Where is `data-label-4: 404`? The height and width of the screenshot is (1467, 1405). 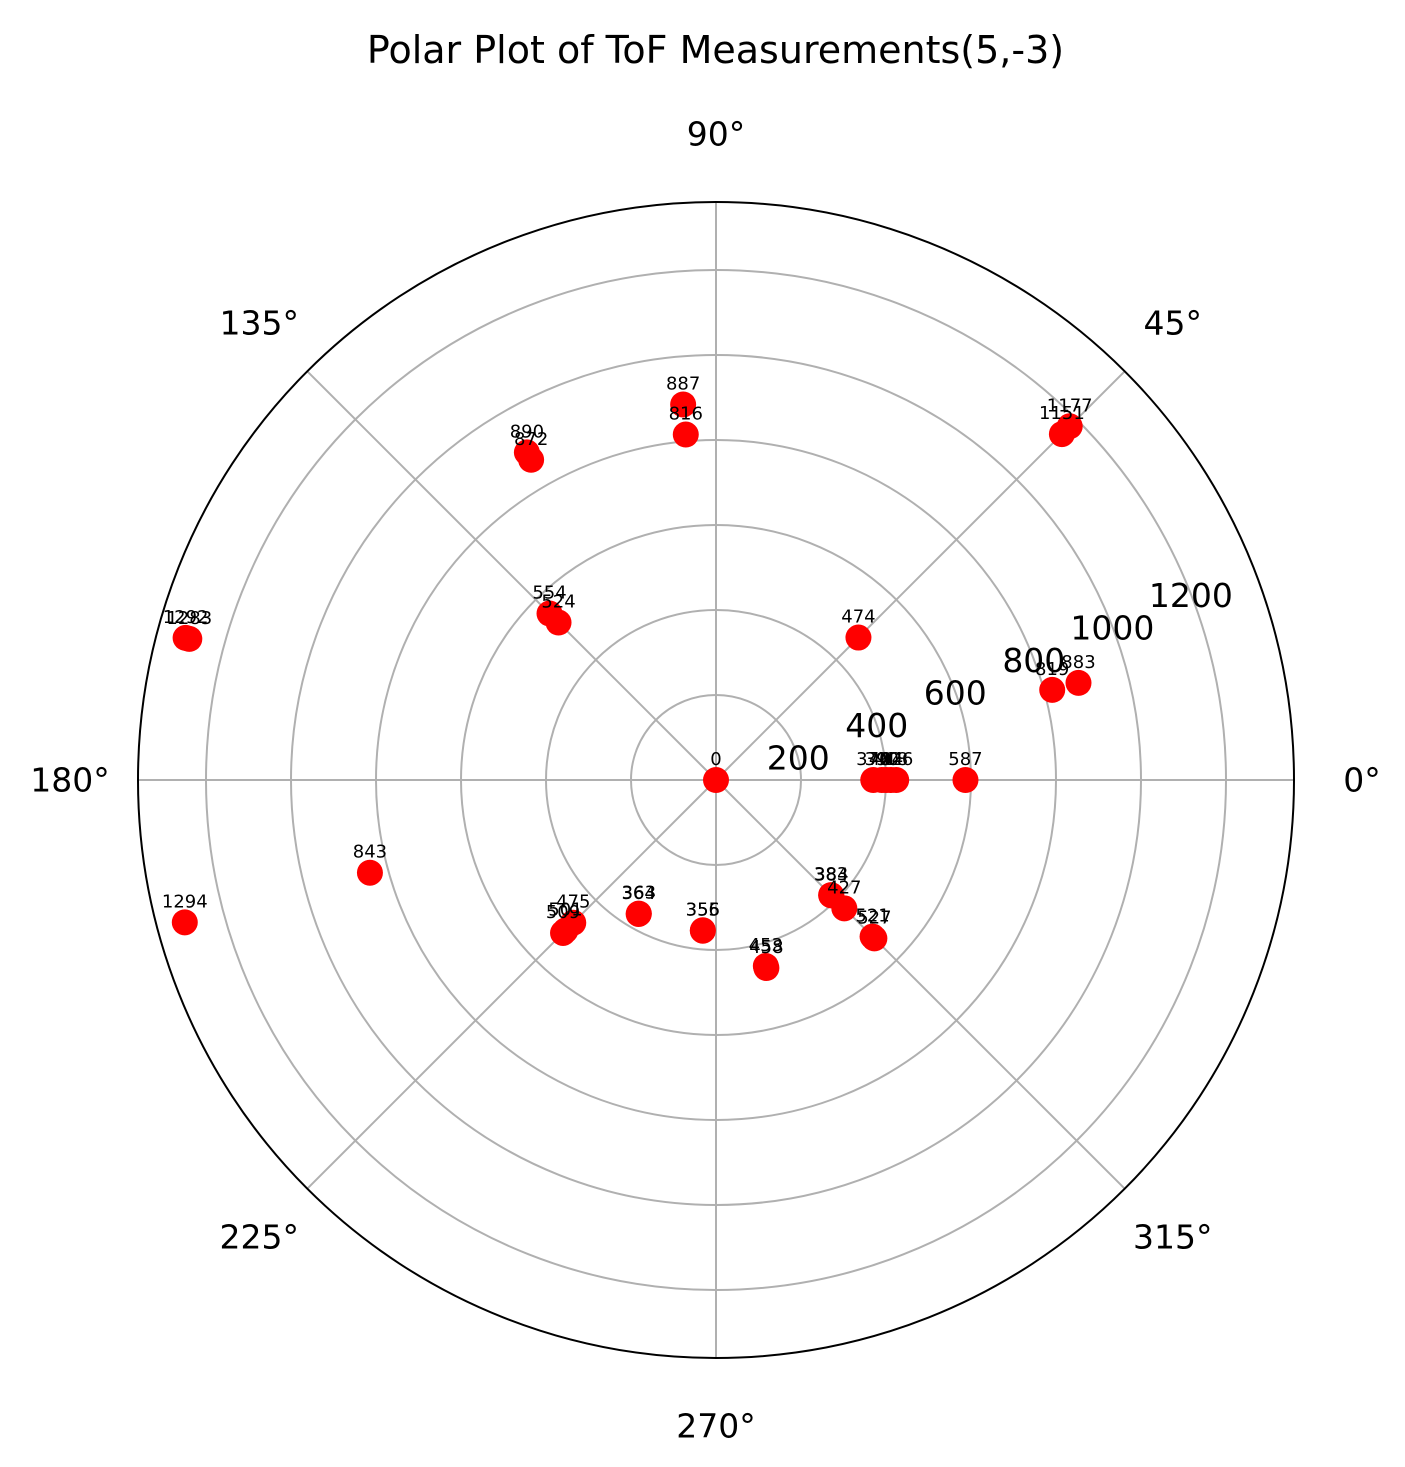 data-label-4: 404 is located at coordinates (886, 759).